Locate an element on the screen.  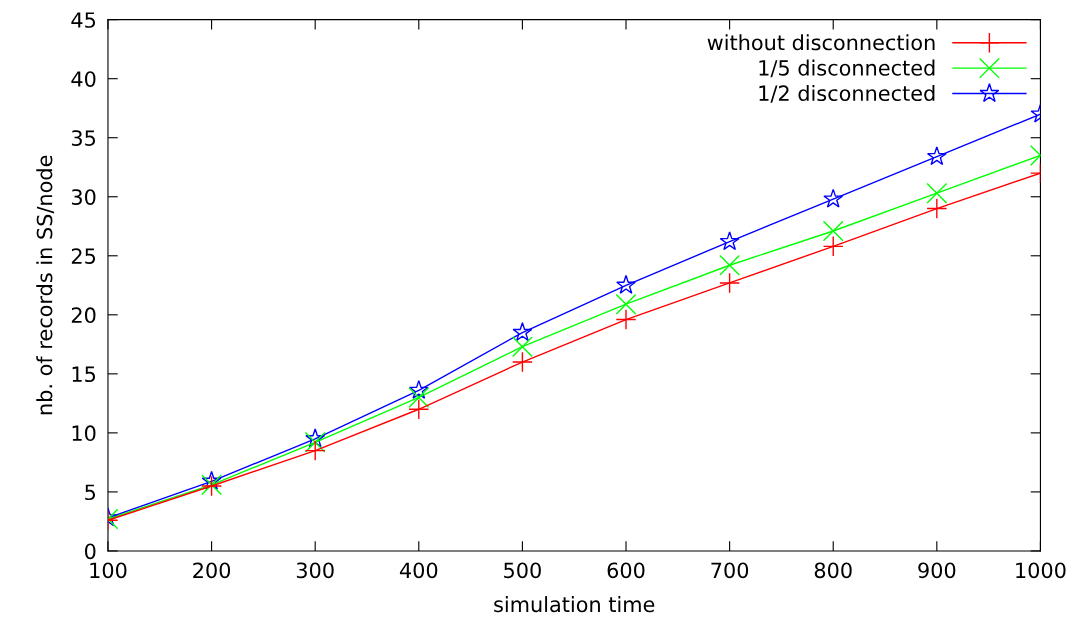
x-tick-label: 1000 is located at coordinates (1041, 570).